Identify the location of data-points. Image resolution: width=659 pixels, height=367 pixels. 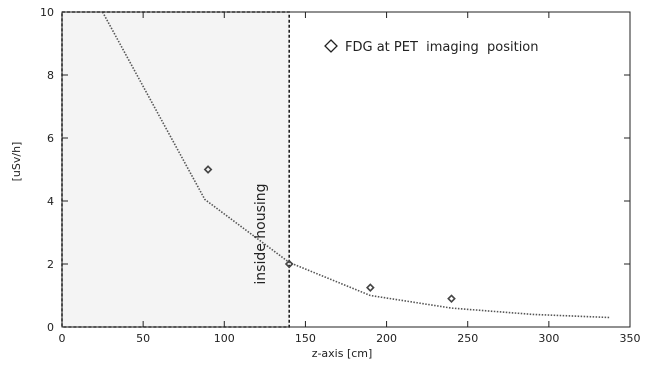
(329, 234).